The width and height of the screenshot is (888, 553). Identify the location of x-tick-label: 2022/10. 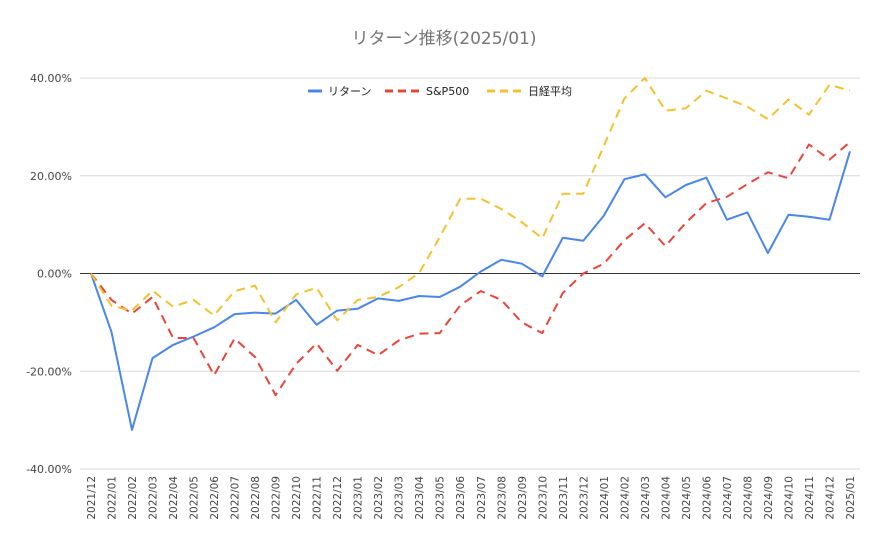
(297, 498).